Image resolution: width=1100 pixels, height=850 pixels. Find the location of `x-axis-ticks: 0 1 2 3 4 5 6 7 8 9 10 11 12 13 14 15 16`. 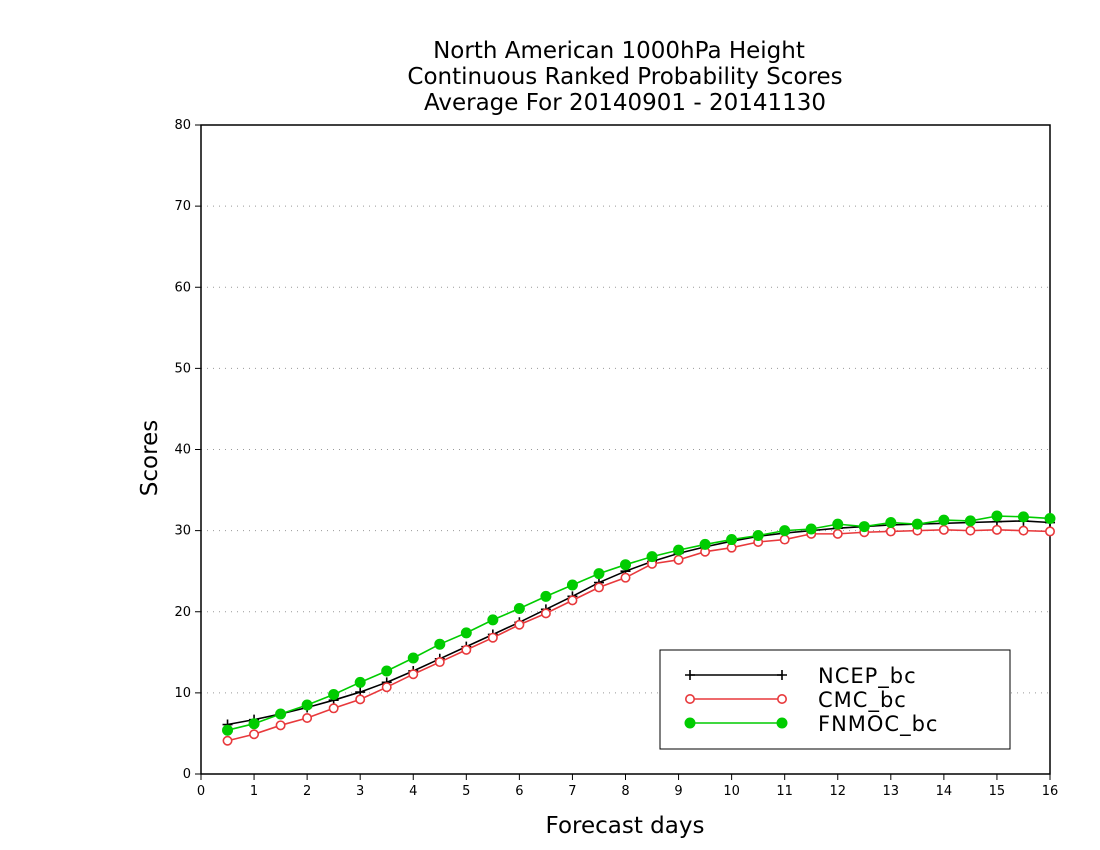

x-axis-ticks: 0 1 2 3 4 5 6 7 8 9 10 11 12 13 14 15 16 is located at coordinates (627, 786).